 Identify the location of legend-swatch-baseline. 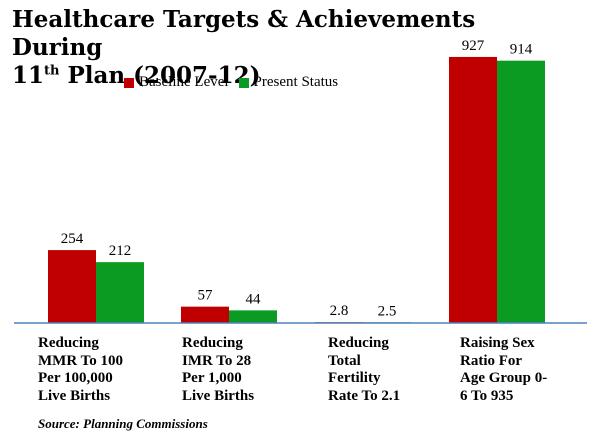
(129, 82).